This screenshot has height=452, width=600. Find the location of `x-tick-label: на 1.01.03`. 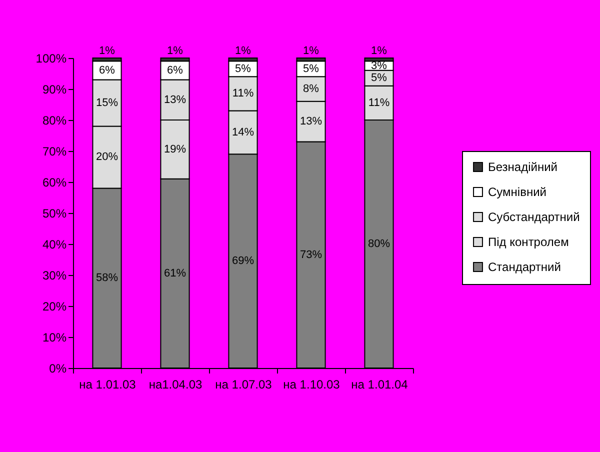

x-tick-label: на 1.01.03 is located at coordinates (107, 385).